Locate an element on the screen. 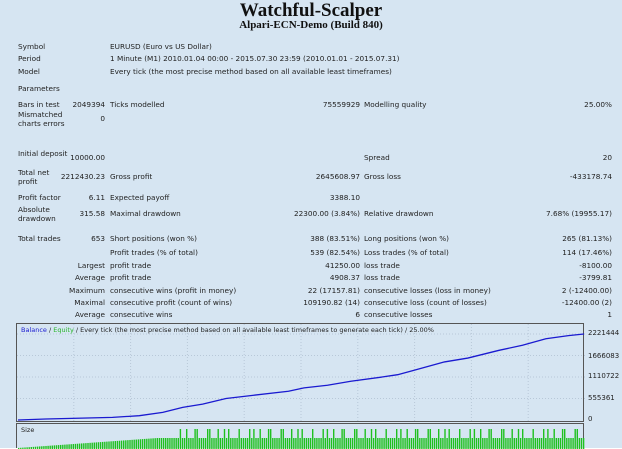 This screenshot has height=449, width=622. largest-loss-value: -8100.00 is located at coordinates (595, 265).